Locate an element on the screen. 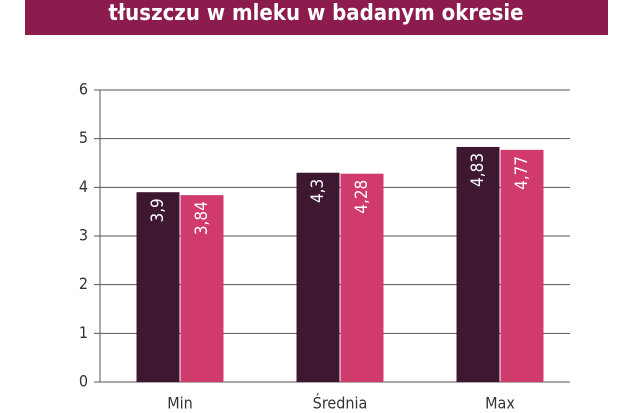 Image resolution: width=620 pixels, height=413 pixels. value-label: 4,83 is located at coordinates (478, 170).